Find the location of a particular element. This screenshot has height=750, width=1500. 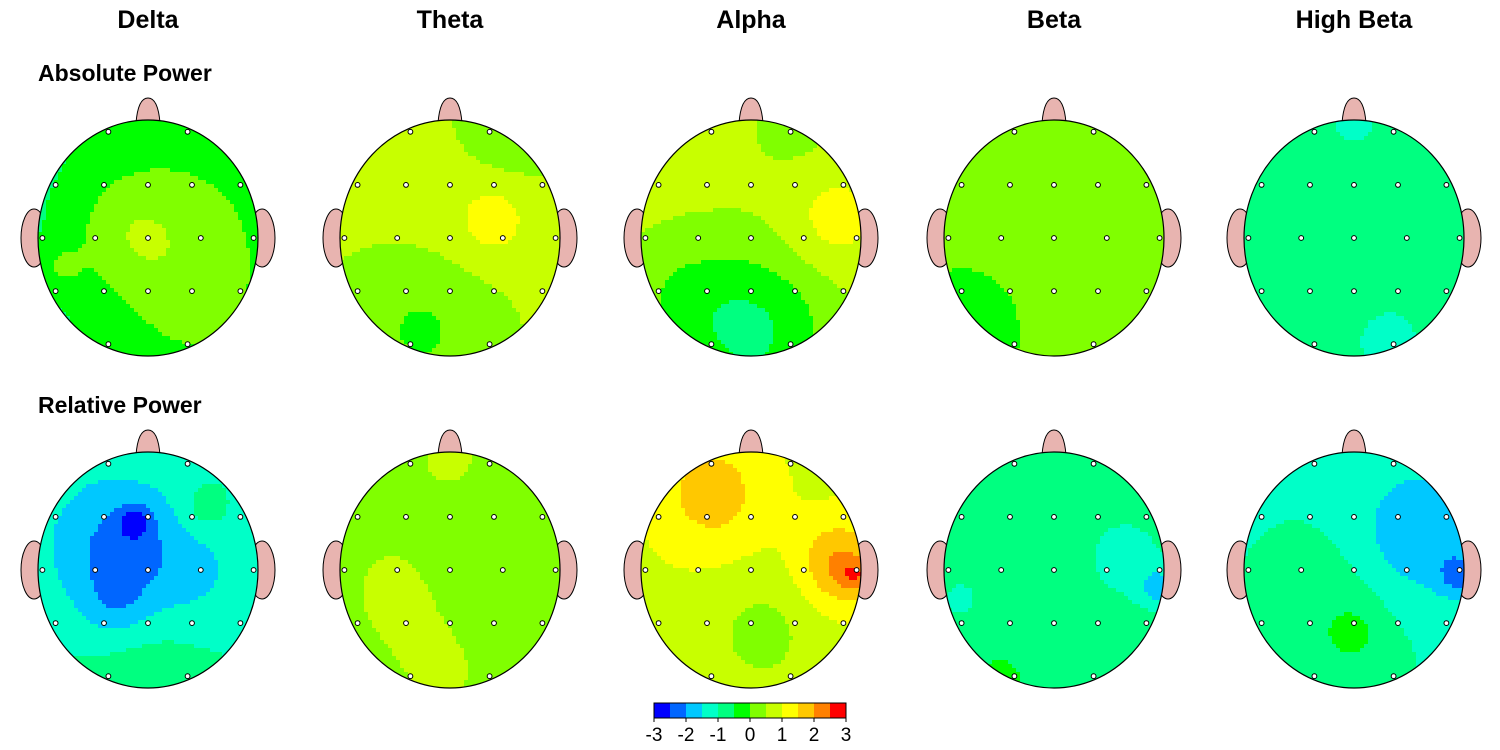

power-field-absolute-power-theta is located at coordinates (450, 238).